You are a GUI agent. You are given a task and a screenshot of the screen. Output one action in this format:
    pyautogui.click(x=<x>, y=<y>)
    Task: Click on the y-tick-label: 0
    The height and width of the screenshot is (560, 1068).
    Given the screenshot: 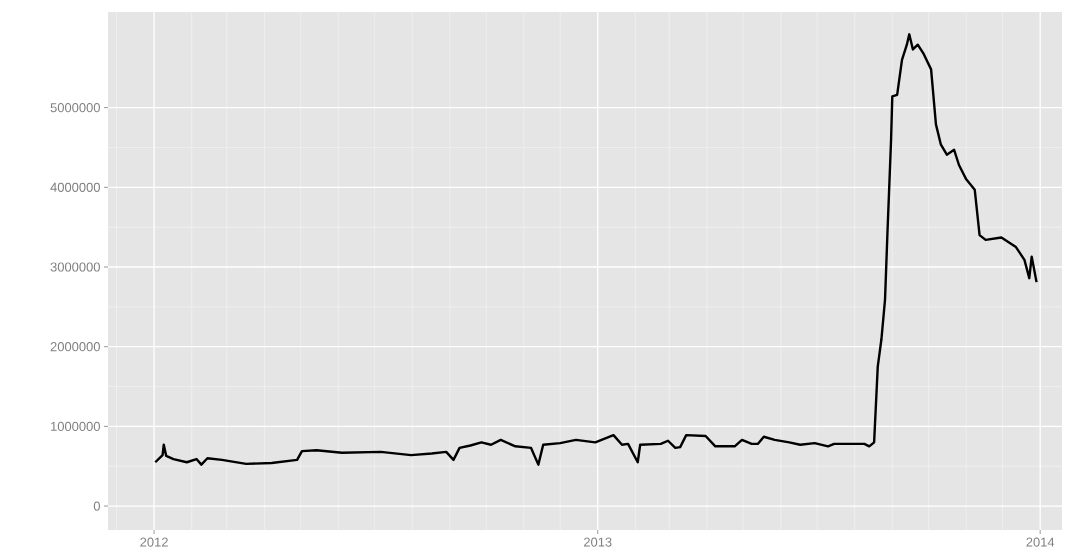 What is the action you would take?
    pyautogui.click(x=96, y=506)
    